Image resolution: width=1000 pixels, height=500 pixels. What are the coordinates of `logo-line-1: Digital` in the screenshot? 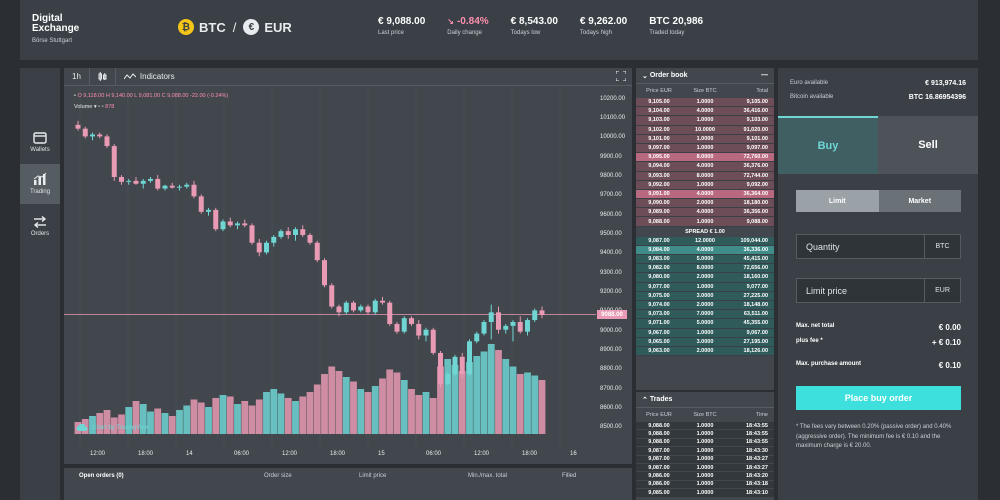 It's located at (47, 18).